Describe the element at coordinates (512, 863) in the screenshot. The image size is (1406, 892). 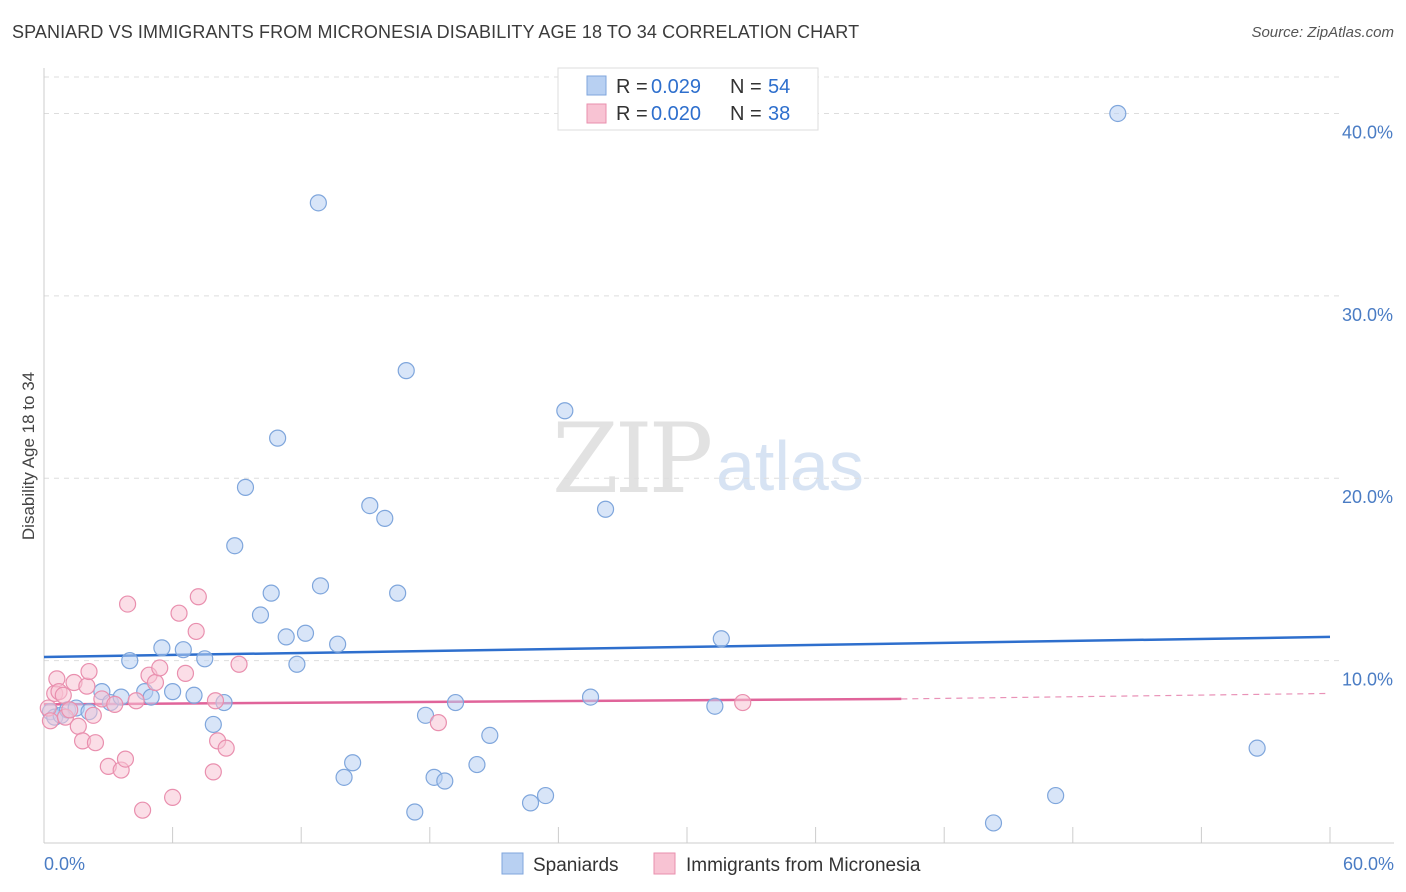
I see `series-legend-swatch-spaniards` at that location.